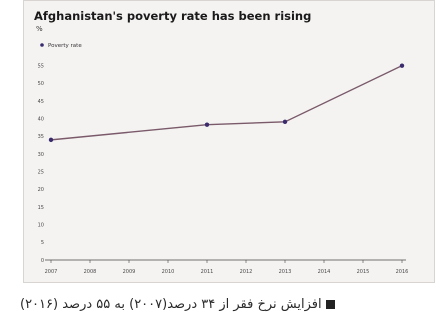 This screenshot has height=328, width=440. I want to click on x-tick-label: 2007, so click(51, 272).